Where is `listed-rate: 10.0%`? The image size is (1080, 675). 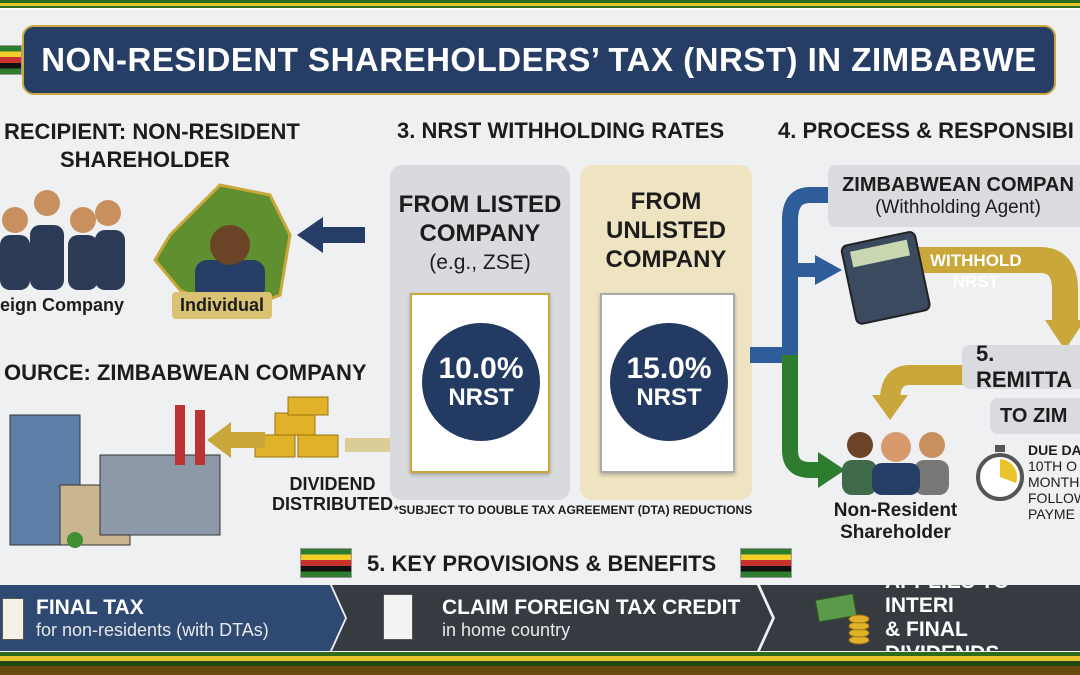 listed-rate: 10.0% is located at coordinates (481, 369).